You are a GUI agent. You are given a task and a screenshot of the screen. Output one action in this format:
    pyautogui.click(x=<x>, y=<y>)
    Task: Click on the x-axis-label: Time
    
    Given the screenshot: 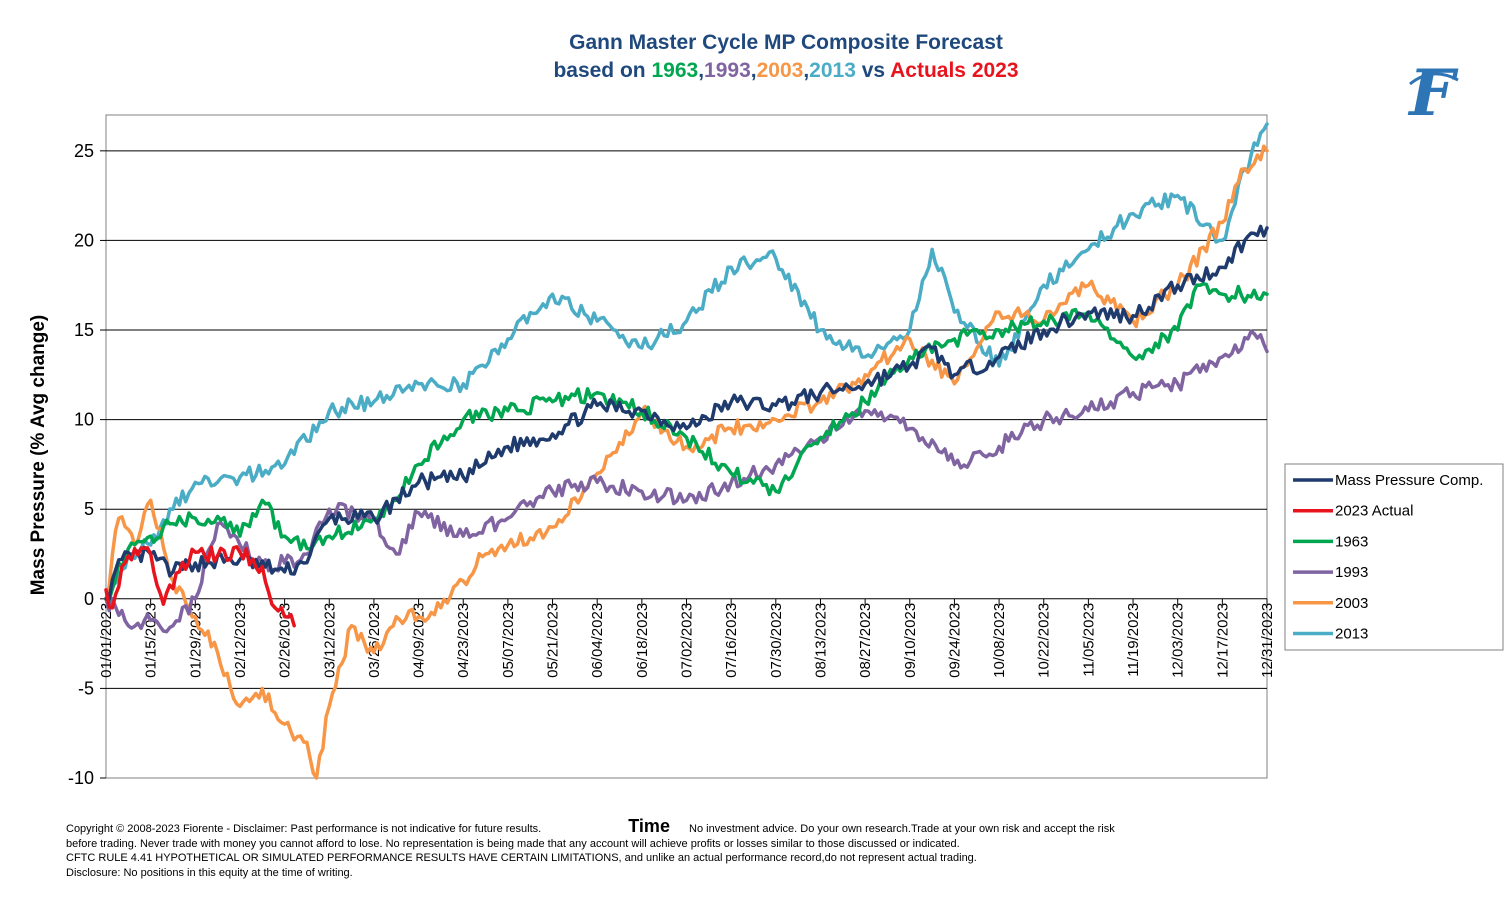 What is the action you would take?
    pyautogui.click(x=649, y=826)
    